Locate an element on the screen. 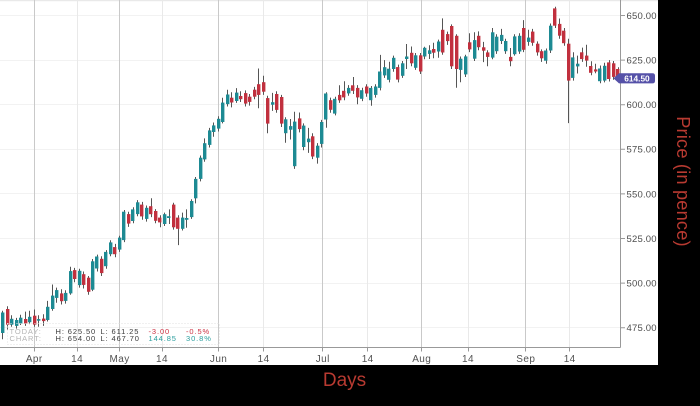  svg-text: 614.50 is located at coordinates (637, 78).